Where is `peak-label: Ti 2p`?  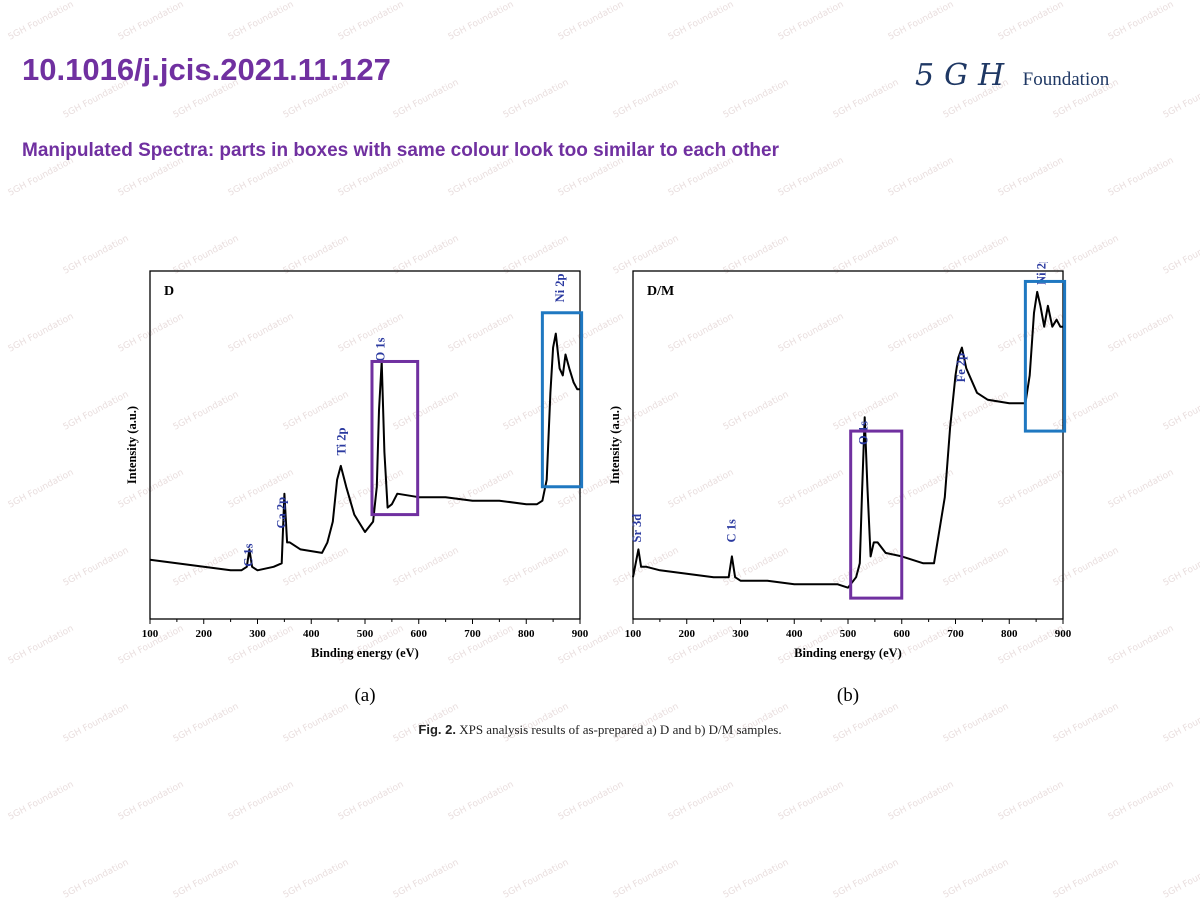
peak-label: Ti 2p is located at coordinates (341, 441).